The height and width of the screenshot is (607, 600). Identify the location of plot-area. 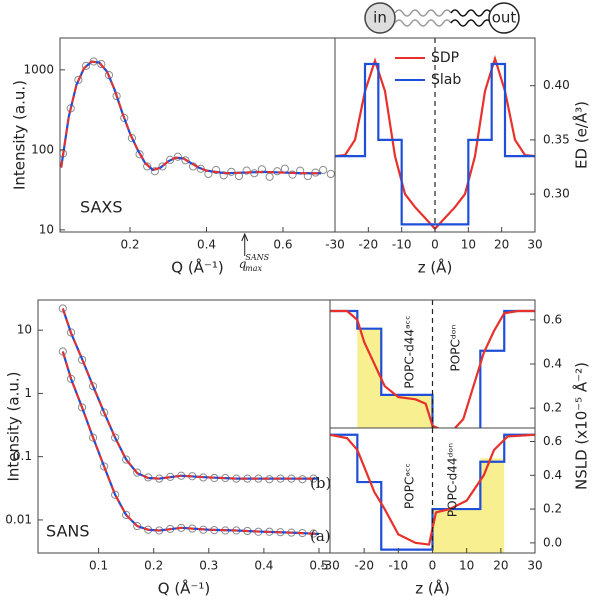
(197, 119).